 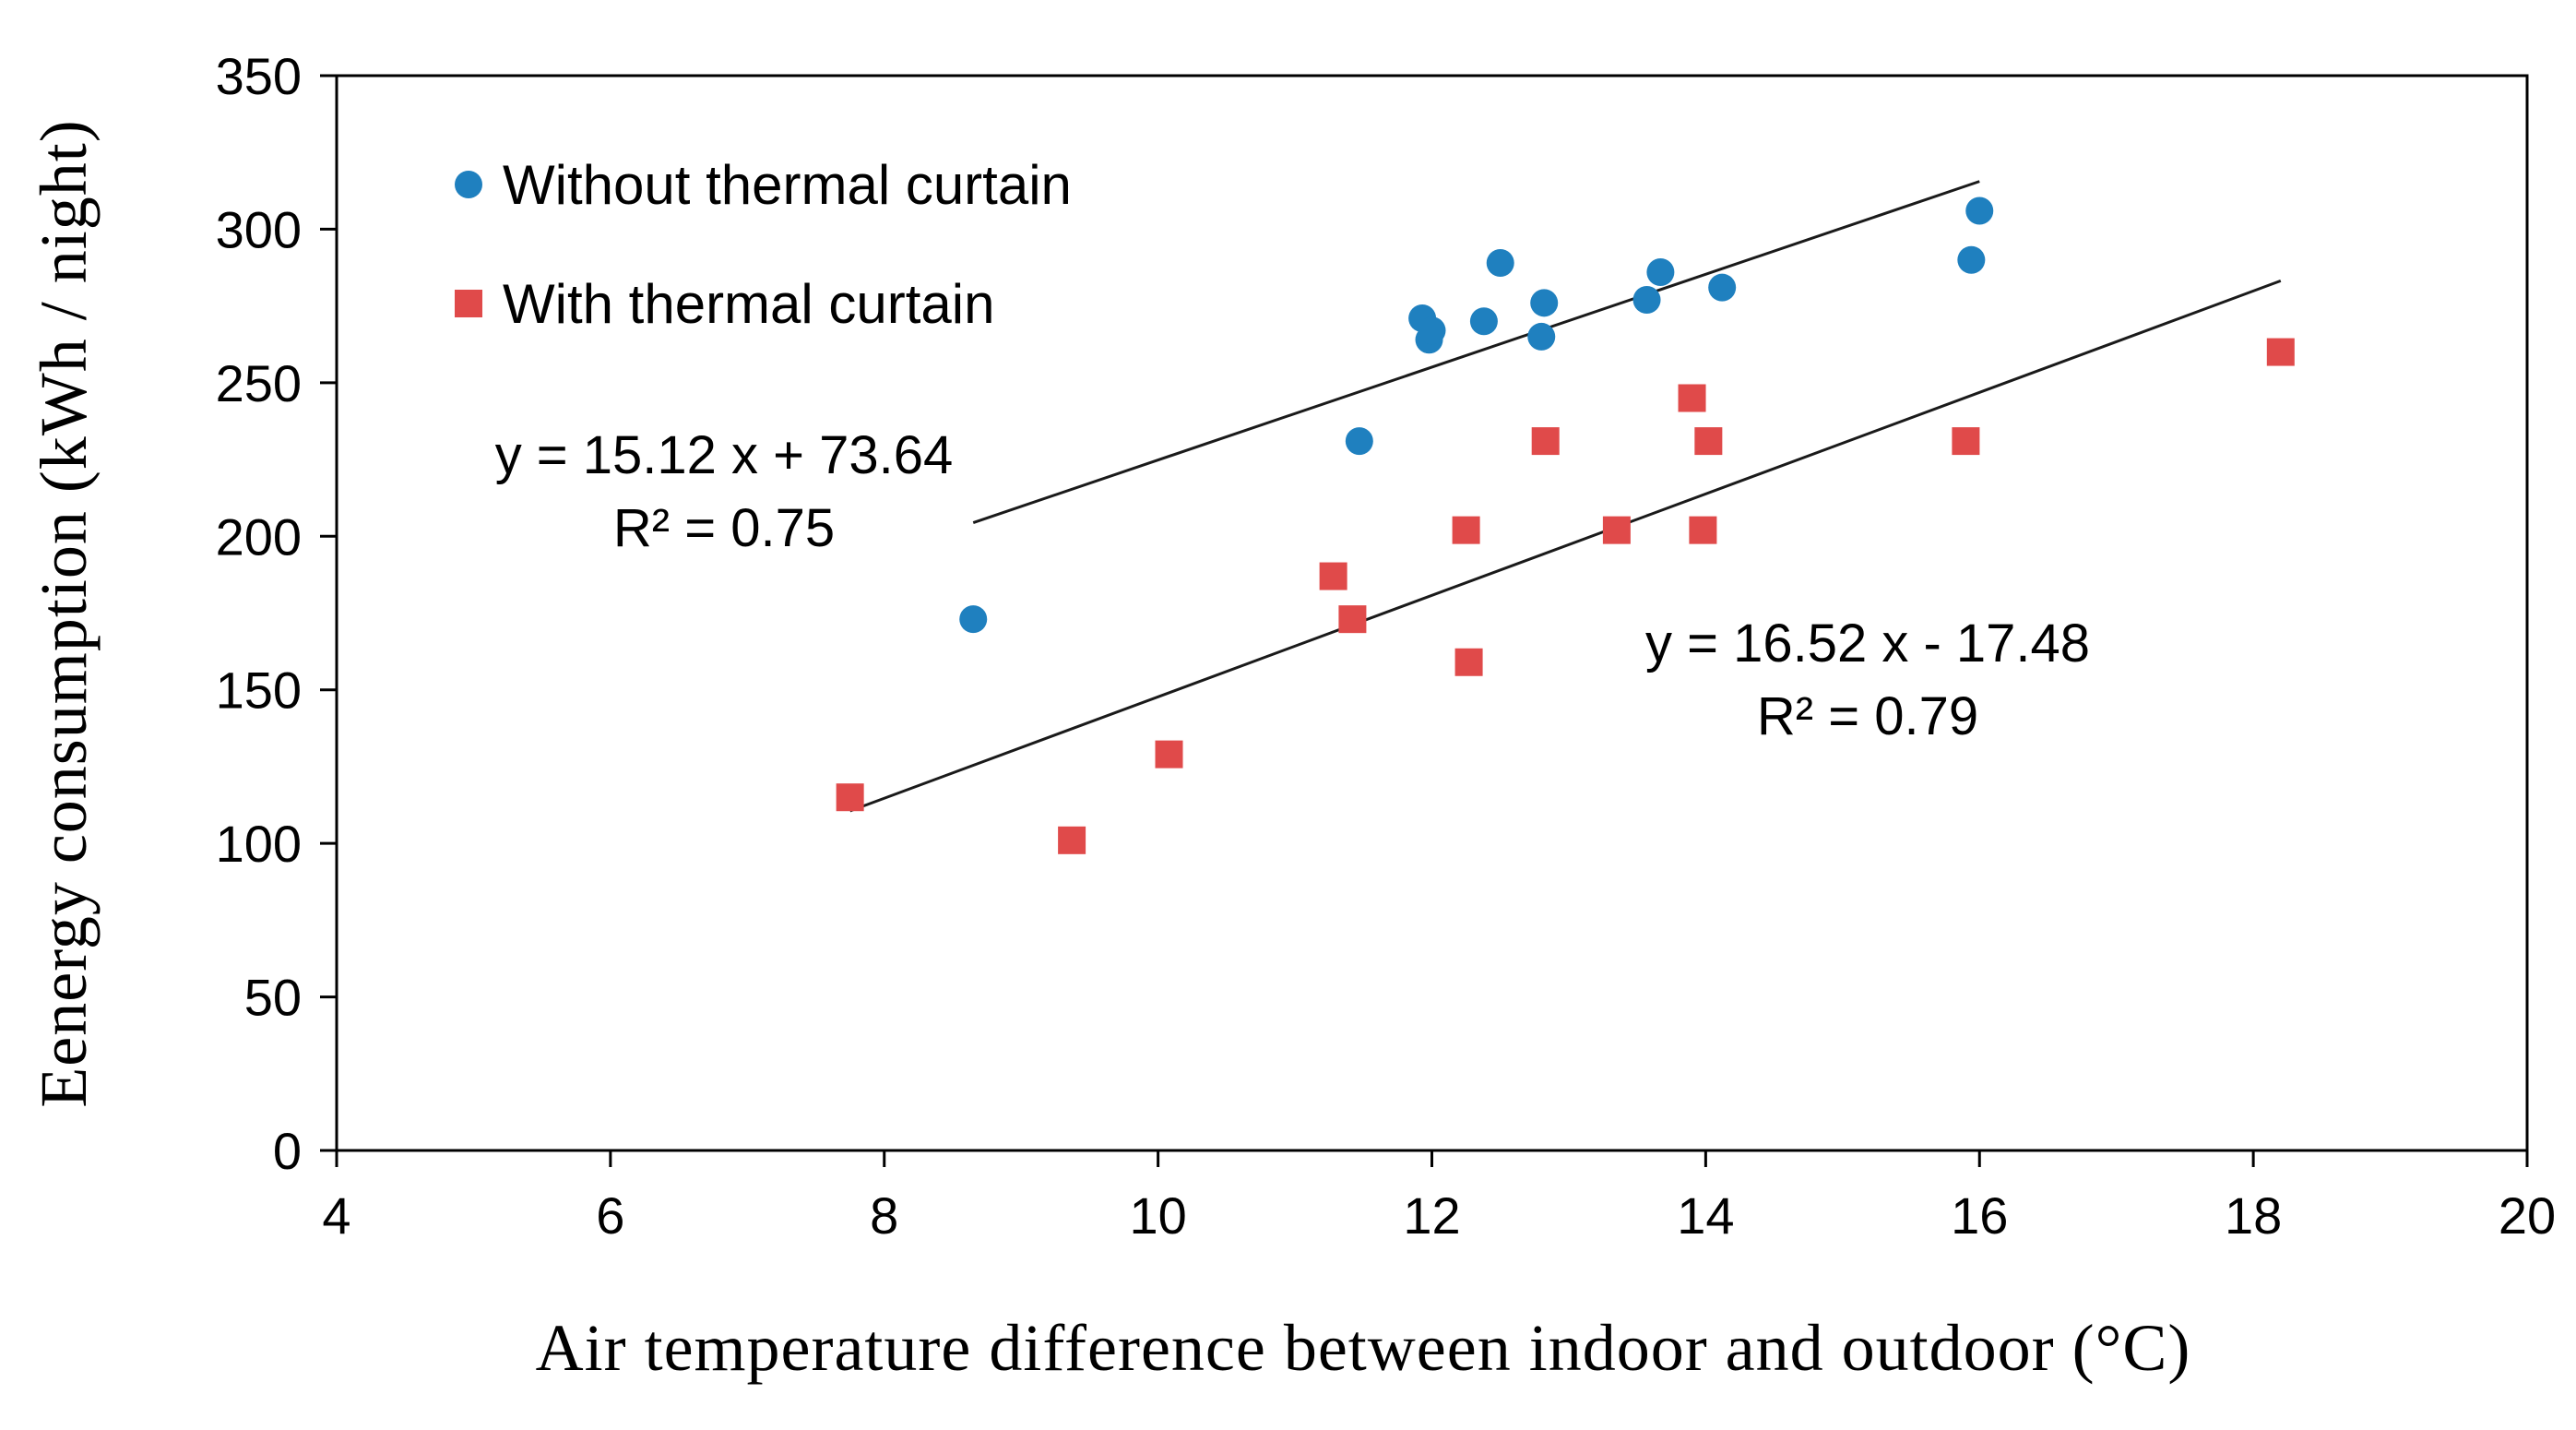 What do you see at coordinates (1867, 643) in the screenshot?
I see `regression-equation: y = 16.52 x - 17.48` at bounding box center [1867, 643].